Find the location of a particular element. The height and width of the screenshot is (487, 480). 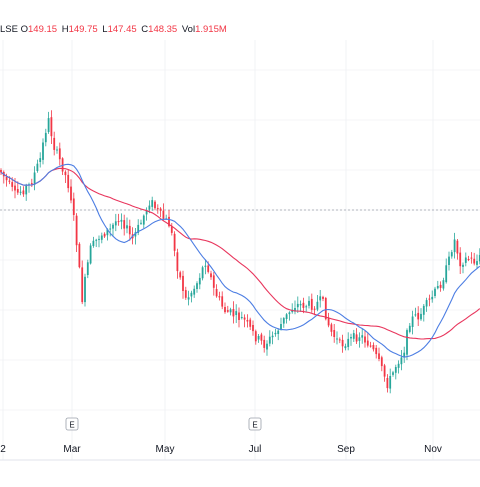

symbol-suffix: LSE is located at coordinates (9, 29).